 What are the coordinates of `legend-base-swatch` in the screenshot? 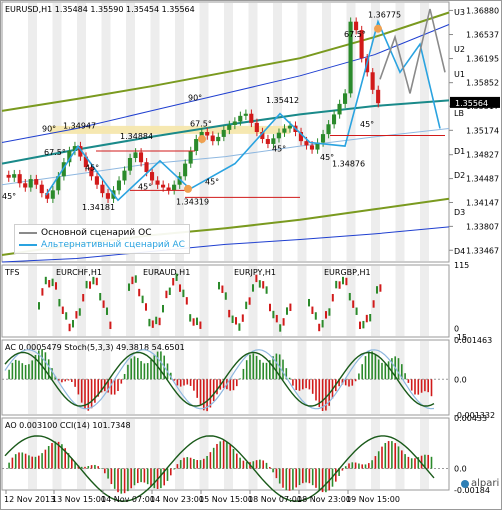 It's located at (28, 233).